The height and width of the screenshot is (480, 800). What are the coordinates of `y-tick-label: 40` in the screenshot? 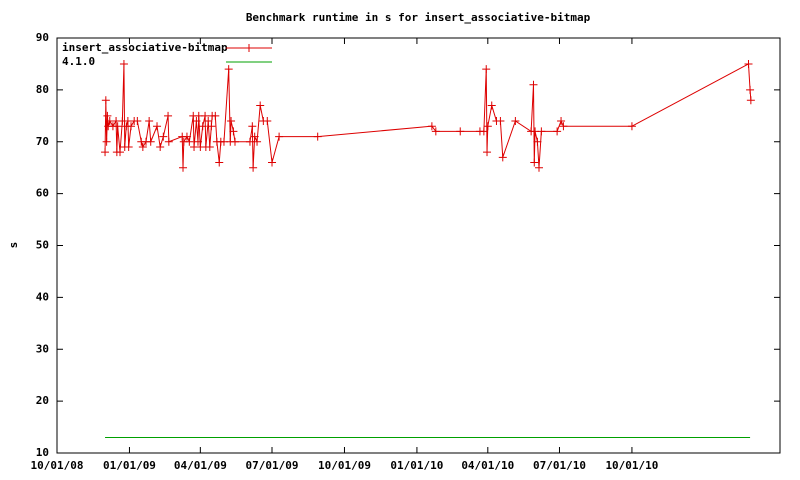 It's located at (42, 296).